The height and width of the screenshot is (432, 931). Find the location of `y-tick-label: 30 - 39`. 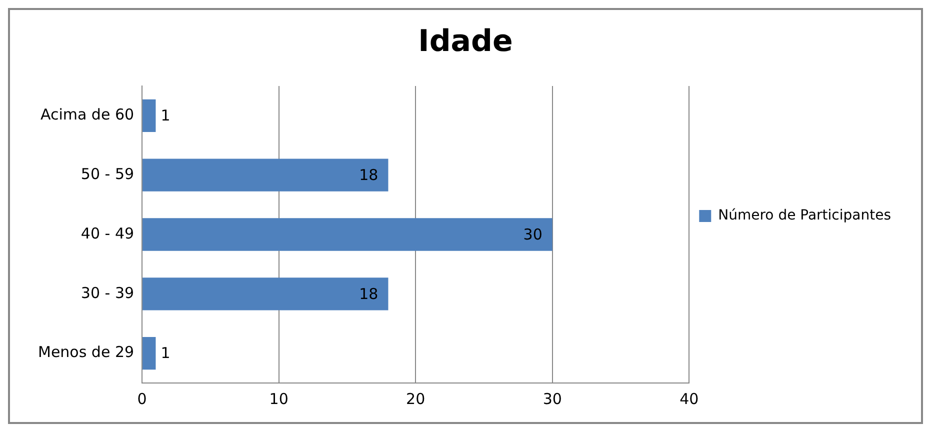

y-tick-label: 30 - 39 is located at coordinates (107, 293).